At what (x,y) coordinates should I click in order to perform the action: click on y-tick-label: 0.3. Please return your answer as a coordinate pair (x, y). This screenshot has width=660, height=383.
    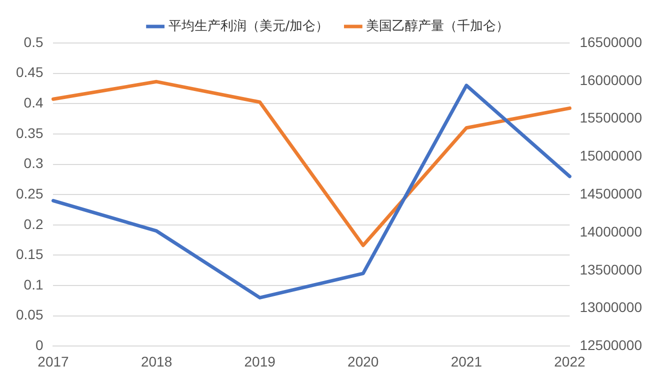
    Looking at the image, I should click on (34, 163).